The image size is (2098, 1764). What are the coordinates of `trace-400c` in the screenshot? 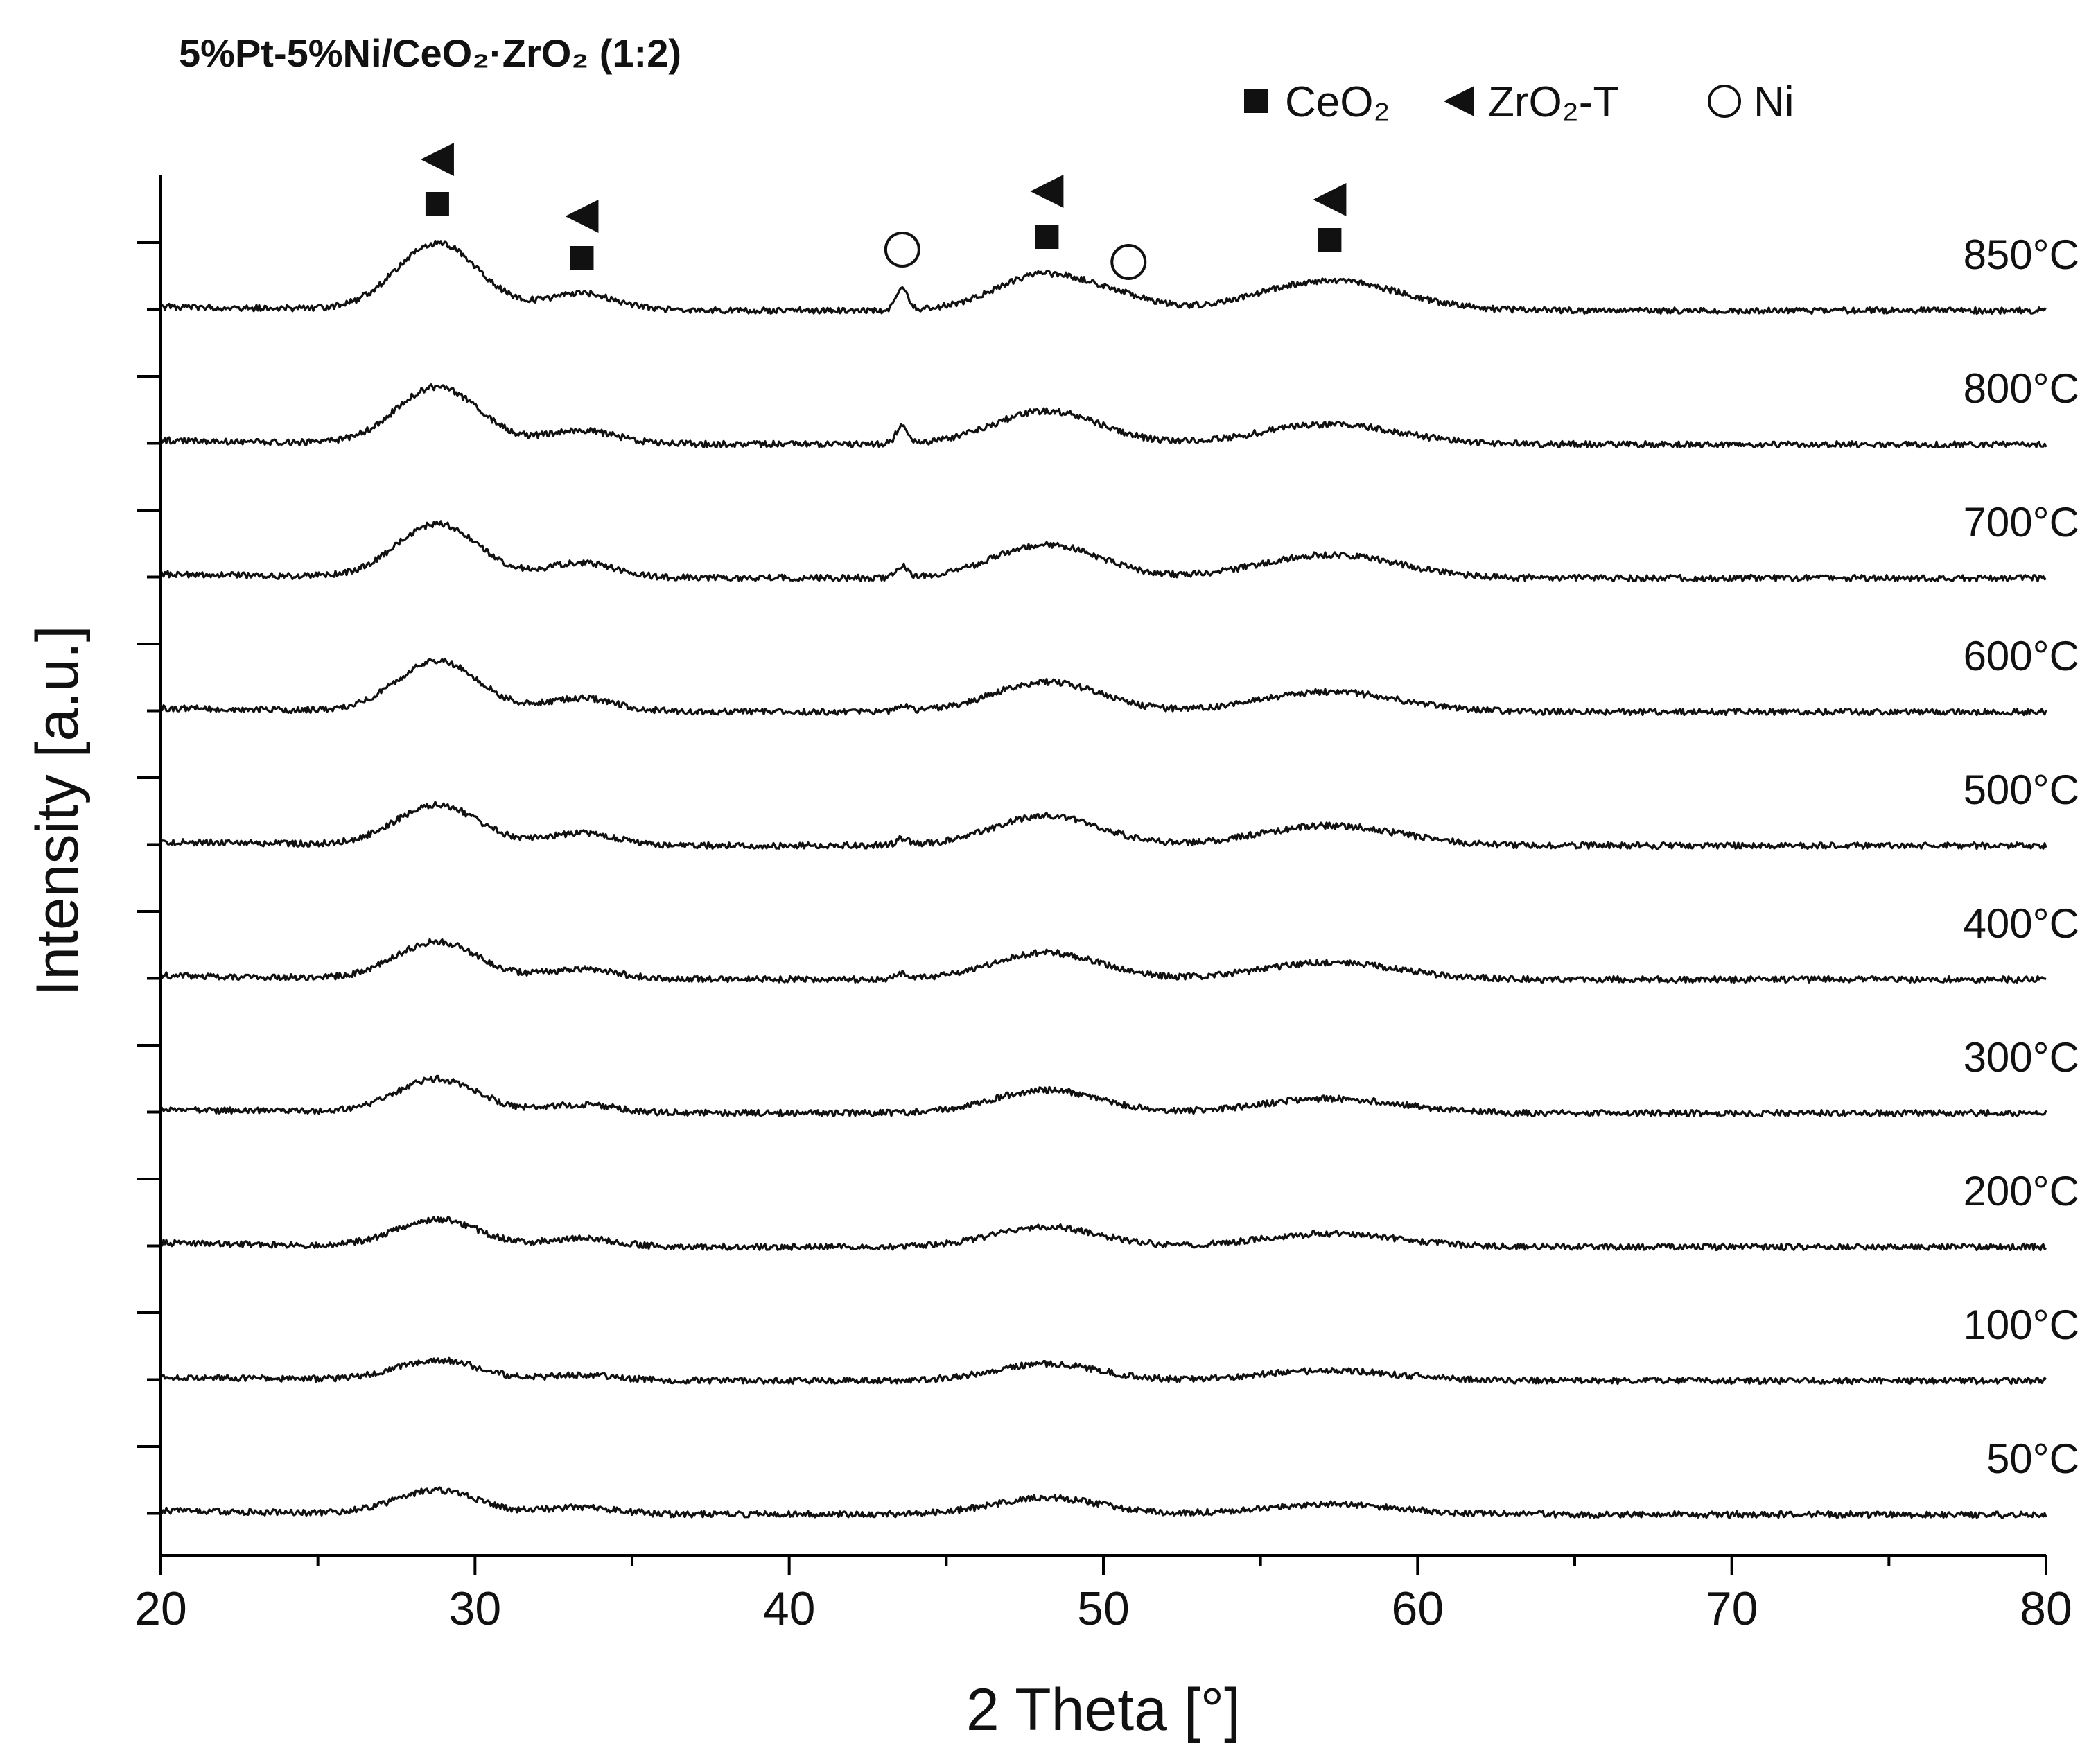 It's located at (1103, 961).